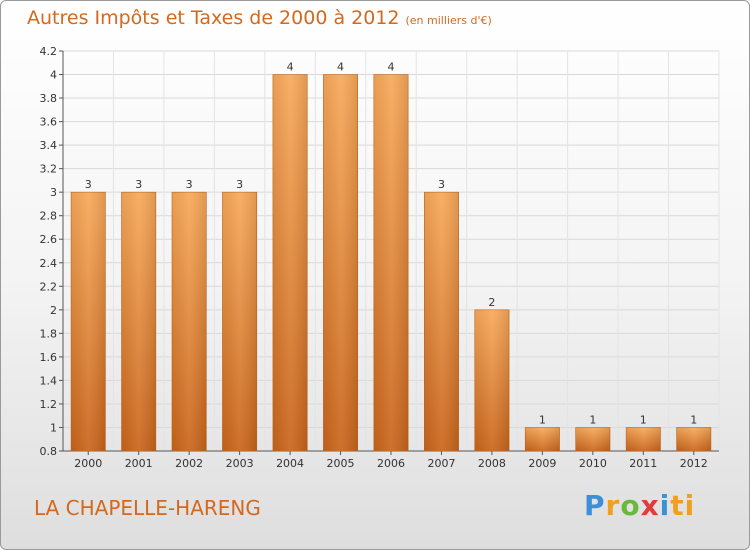 This screenshot has height=550, width=750. Describe the element at coordinates (441, 463) in the screenshot. I see `x-tick-label: 2007` at that location.